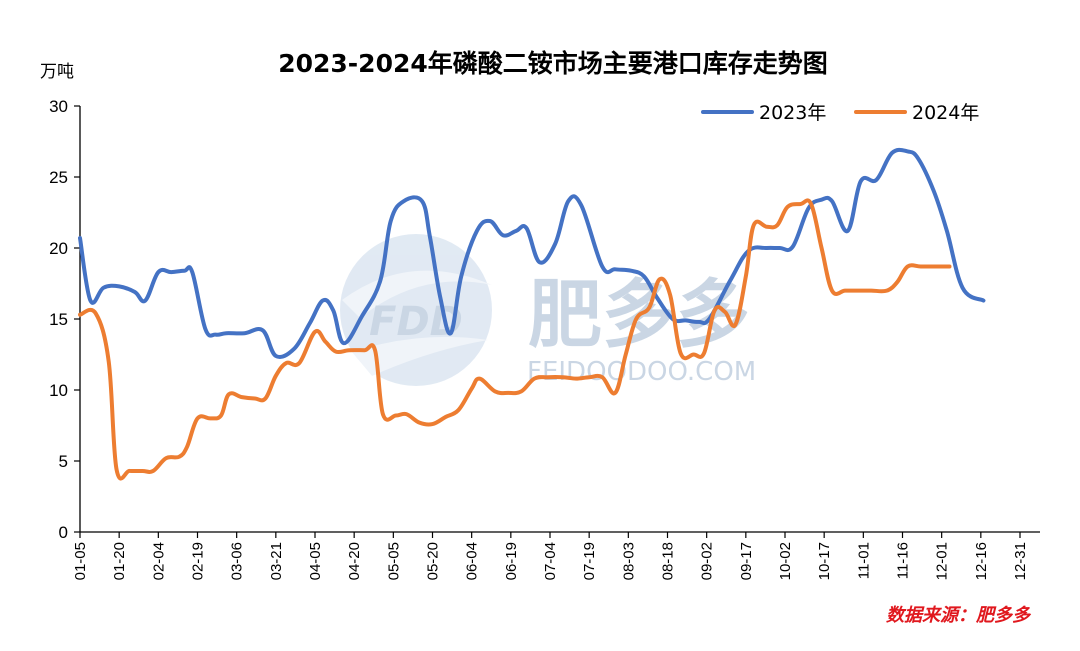 The width and height of the screenshot is (1080, 651). Describe the element at coordinates (959, 615) in the screenshot. I see `source-note: 数据来源：肥多多` at that location.